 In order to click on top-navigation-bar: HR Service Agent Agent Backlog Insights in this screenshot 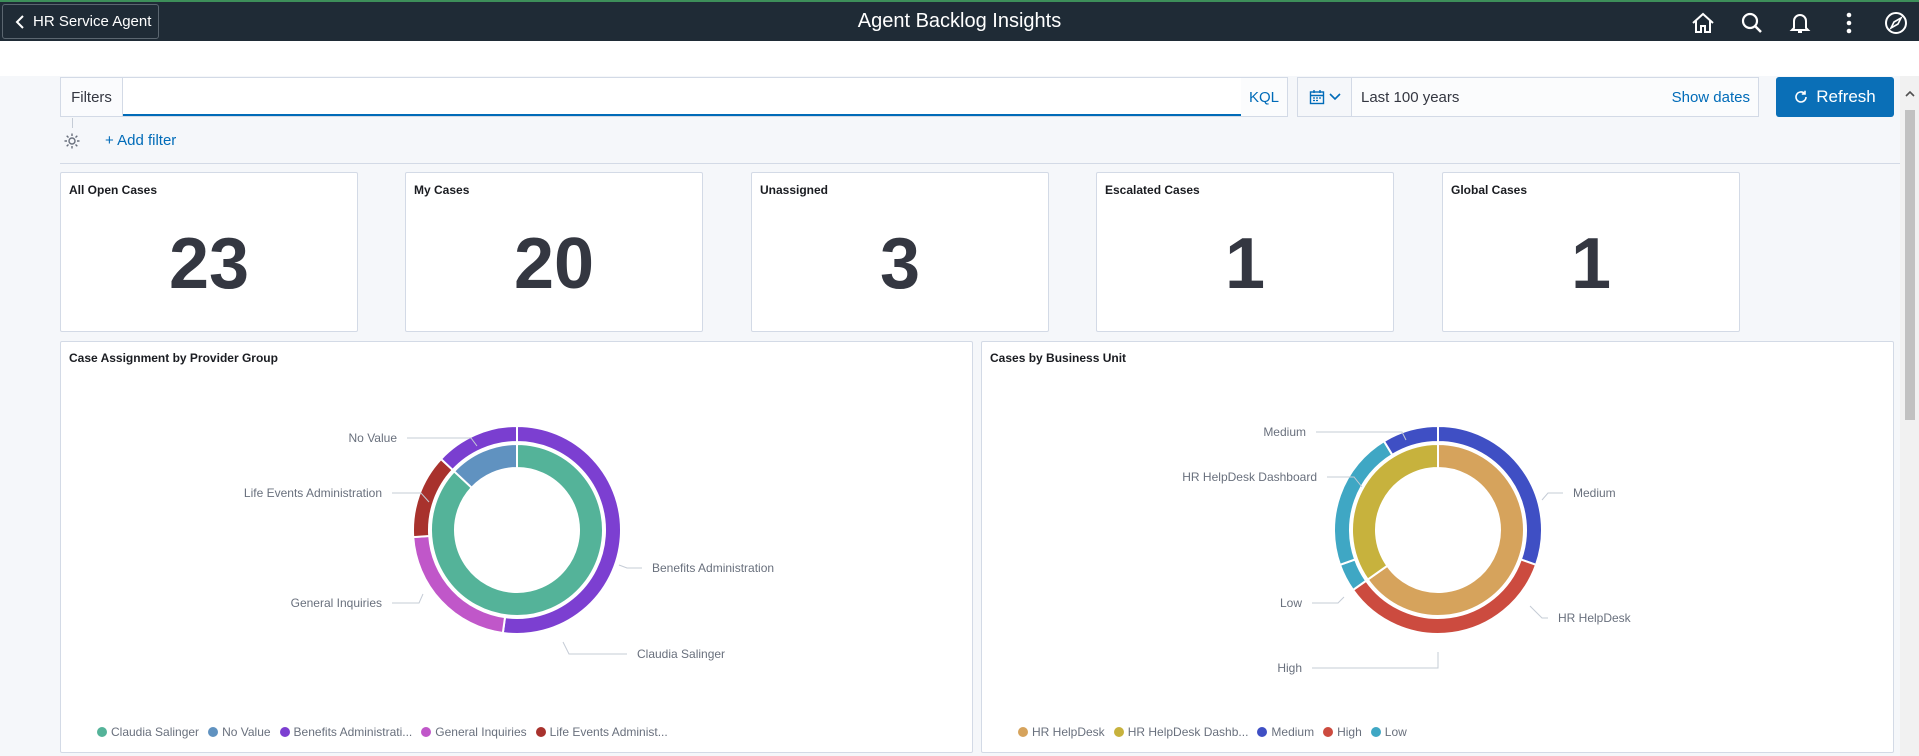, I will do `click(959, 20)`.